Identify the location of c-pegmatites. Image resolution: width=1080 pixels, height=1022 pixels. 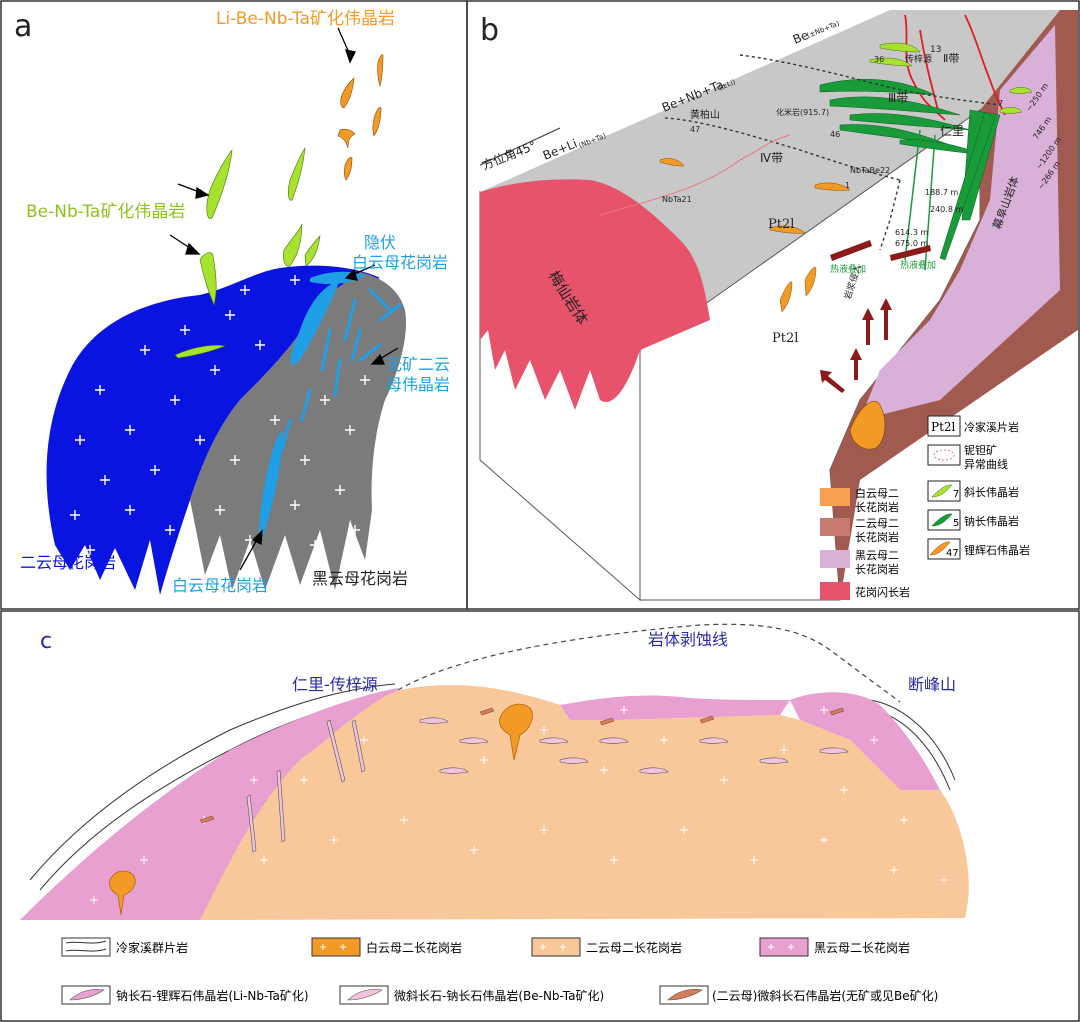
(547, 785).